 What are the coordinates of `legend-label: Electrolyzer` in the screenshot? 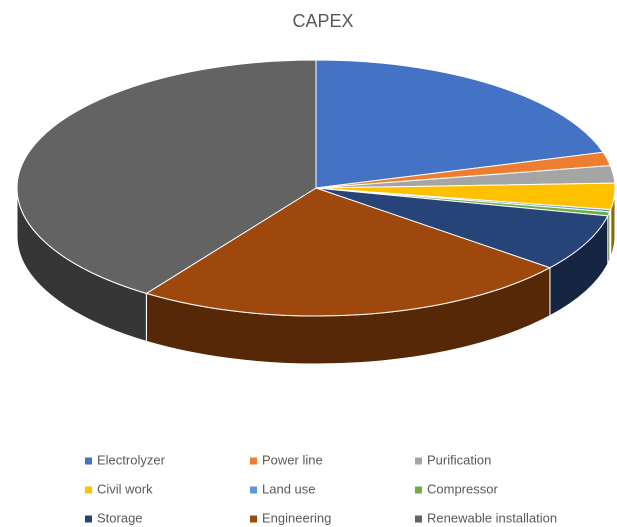 It's located at (131, 459).